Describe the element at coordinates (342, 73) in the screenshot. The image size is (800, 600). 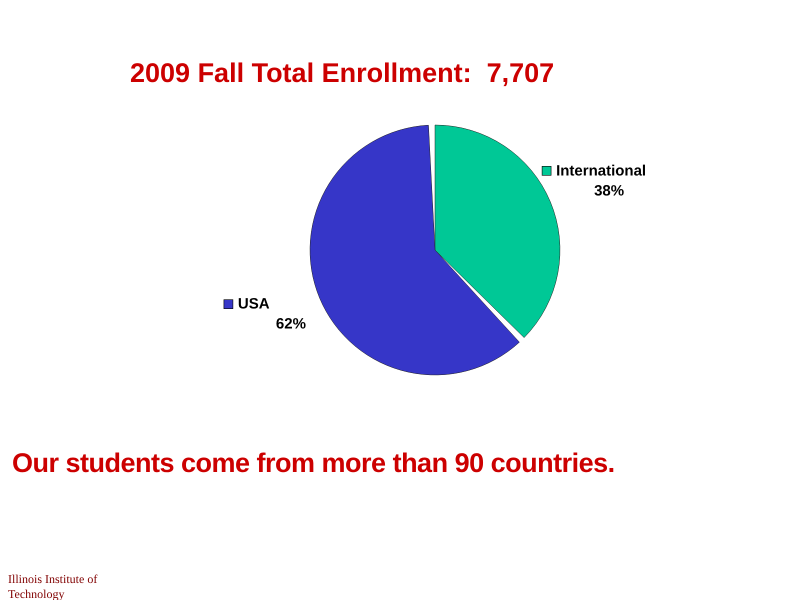
I see `chart-title: 2009 Fall Total Enrollment: 7,707` at that location.